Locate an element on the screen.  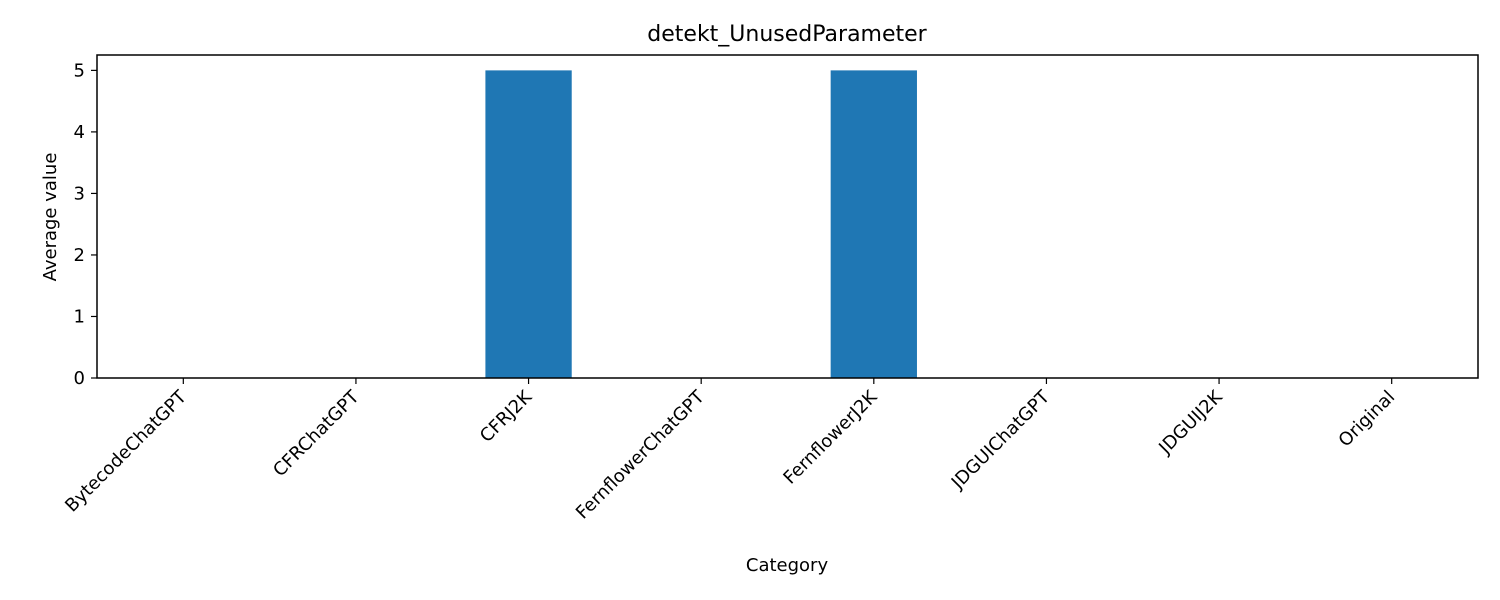
x-tick-label: FernflowerChatGPT is located at coordinates (640, 454).